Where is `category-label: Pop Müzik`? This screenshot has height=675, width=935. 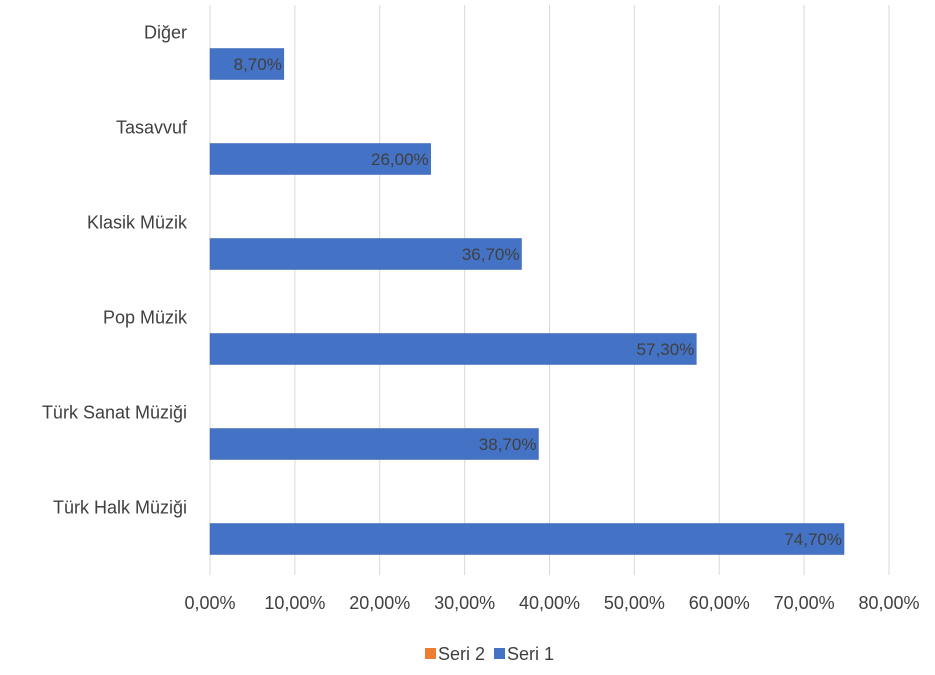 category-label: Pop Müzik is located at coordinates (145, 318).